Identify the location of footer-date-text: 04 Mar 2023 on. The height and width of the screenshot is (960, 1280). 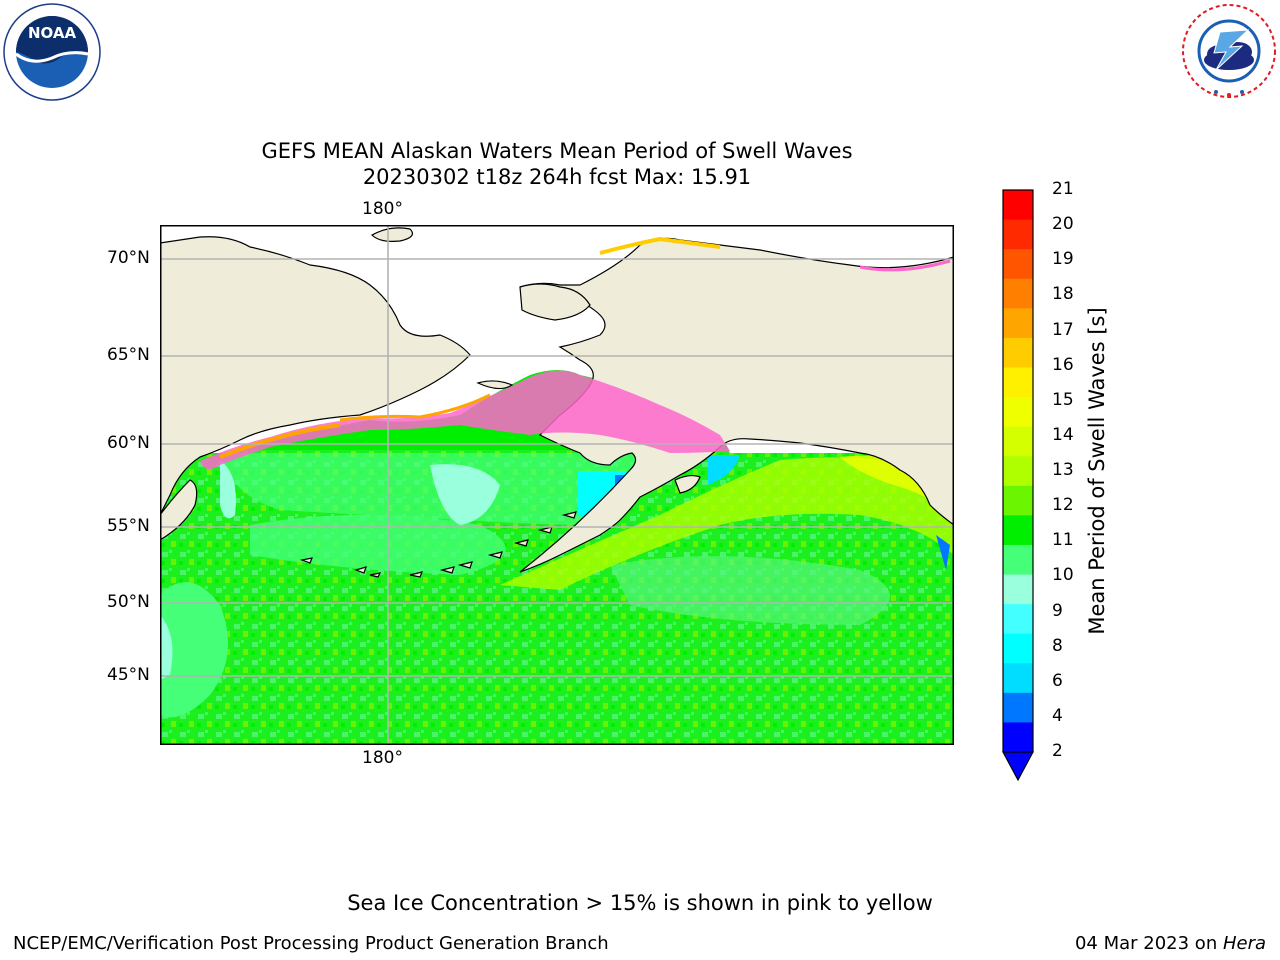
(1148, 943).